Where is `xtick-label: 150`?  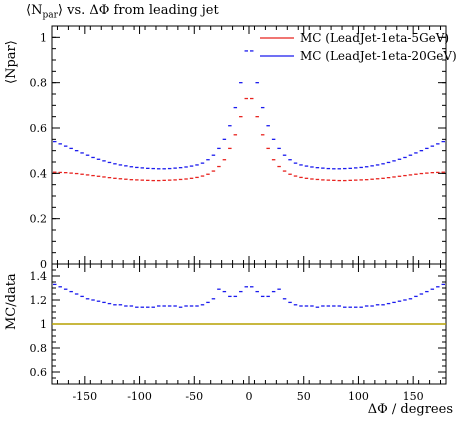 xtick-label: 150 is located at coordinates (413, 396).